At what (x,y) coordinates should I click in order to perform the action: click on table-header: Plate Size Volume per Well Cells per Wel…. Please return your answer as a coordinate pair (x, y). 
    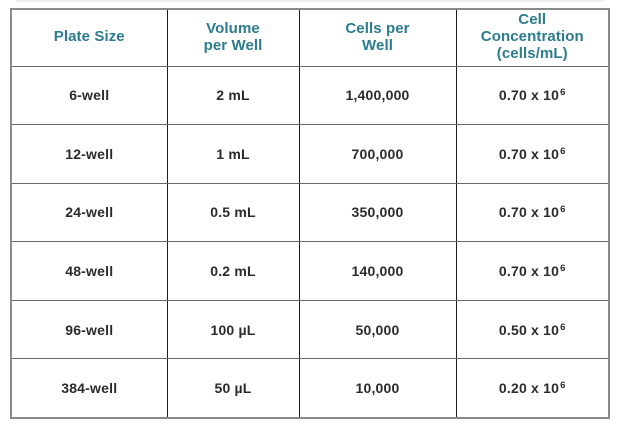
    Looking at the image, I should click on (310, 37).